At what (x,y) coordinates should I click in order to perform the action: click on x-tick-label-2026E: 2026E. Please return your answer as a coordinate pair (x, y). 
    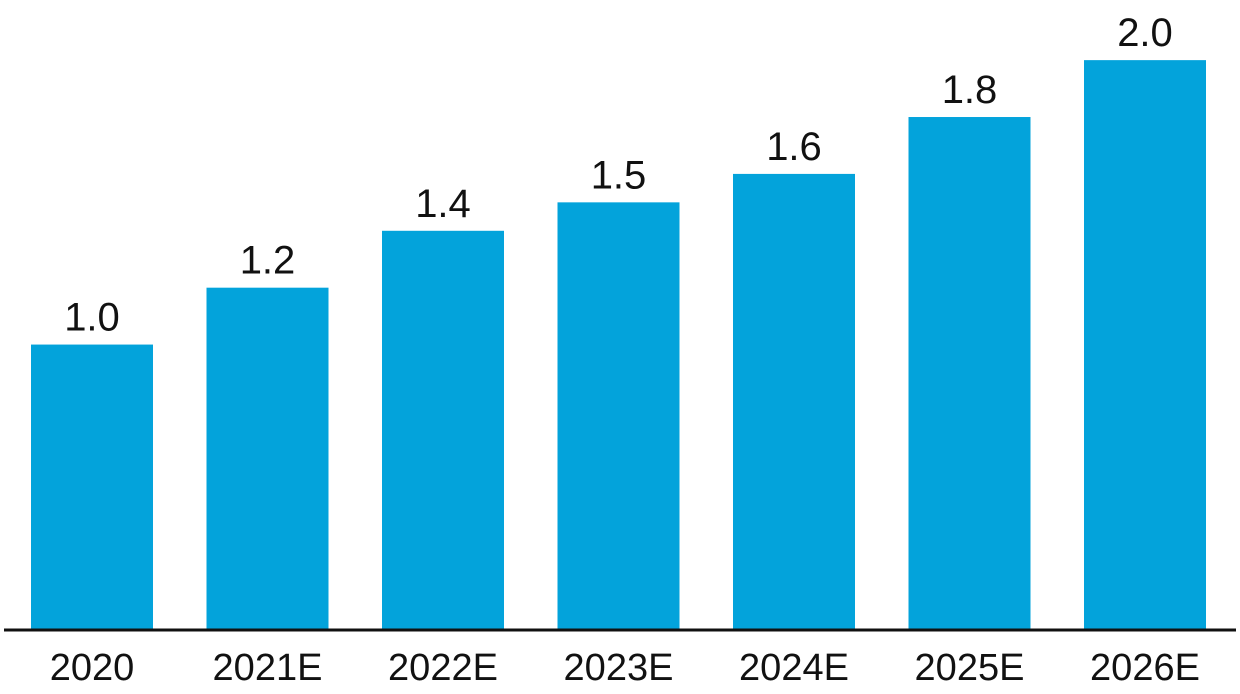
    Looking at the image, I should click on (1145, 668).